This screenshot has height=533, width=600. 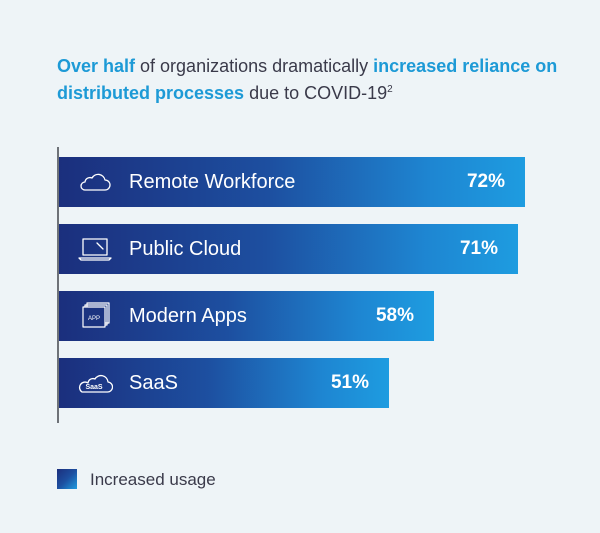 I want to click on bar-label-remote-workforce: Remote Workforce, so click(x=212, y=182).